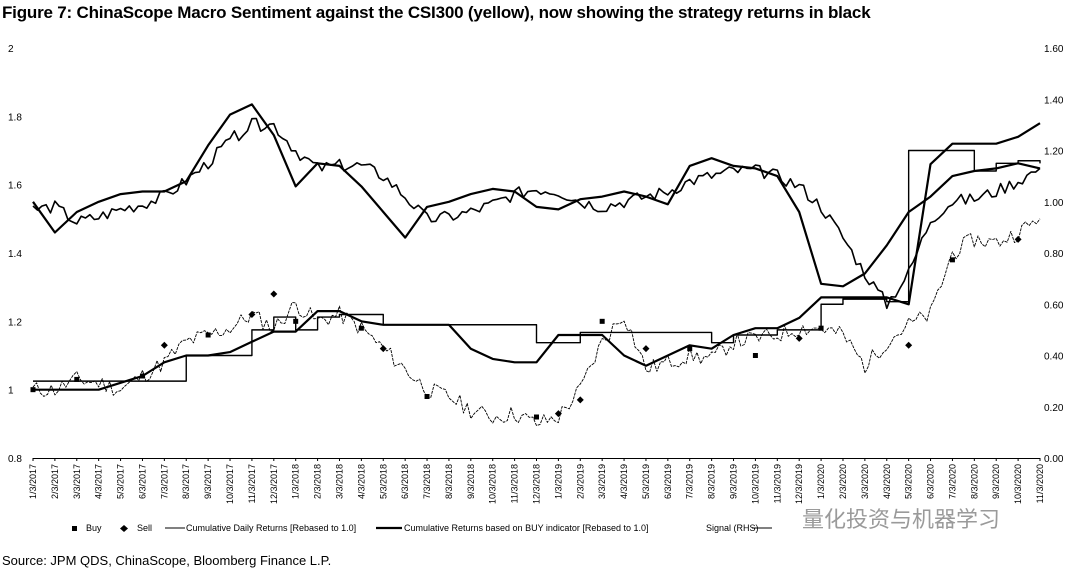  I want to click on x-tick-label: 12/3/2019, so click(799, 484).